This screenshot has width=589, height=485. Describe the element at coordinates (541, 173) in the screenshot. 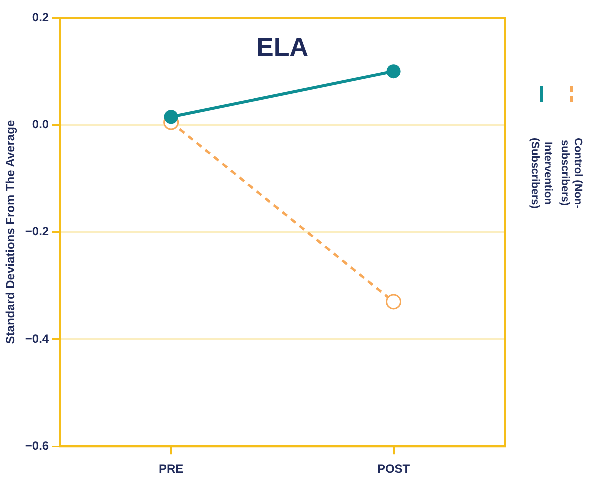

I see `text: Intervention (Subscribers)` at that location.